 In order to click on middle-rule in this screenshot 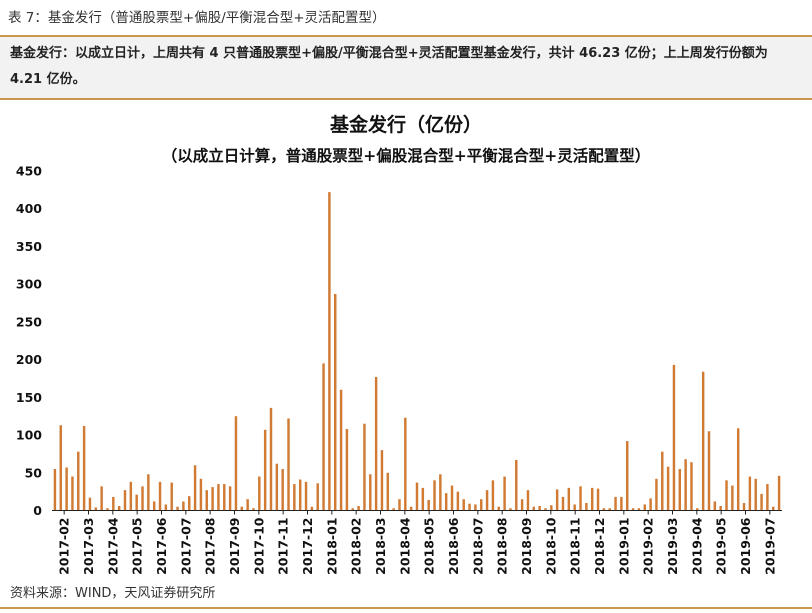, I will do `click(406, 99)`.